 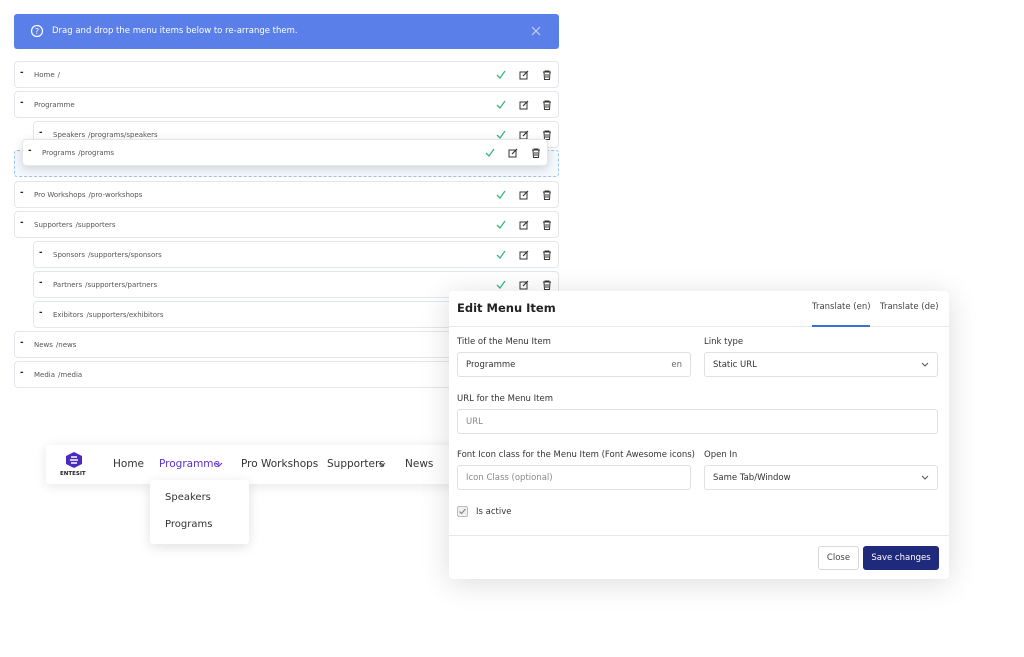 What do you see at coordinates (70, 375) in the screenshot?
I see `menu-path: /media` at bounding box center [70, 375].